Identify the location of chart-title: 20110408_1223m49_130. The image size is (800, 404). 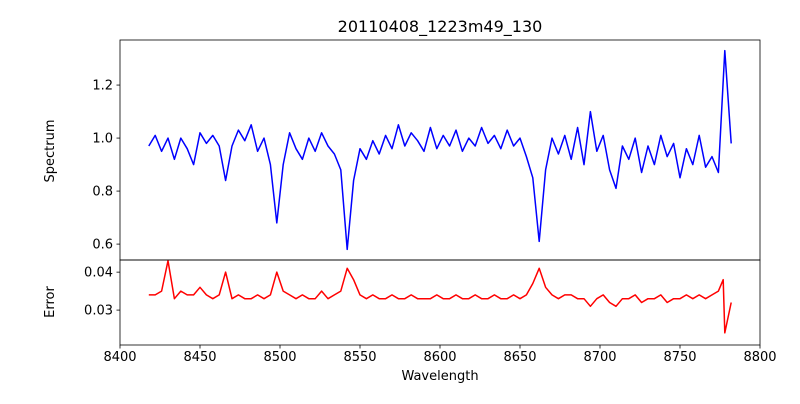
(440, 27).